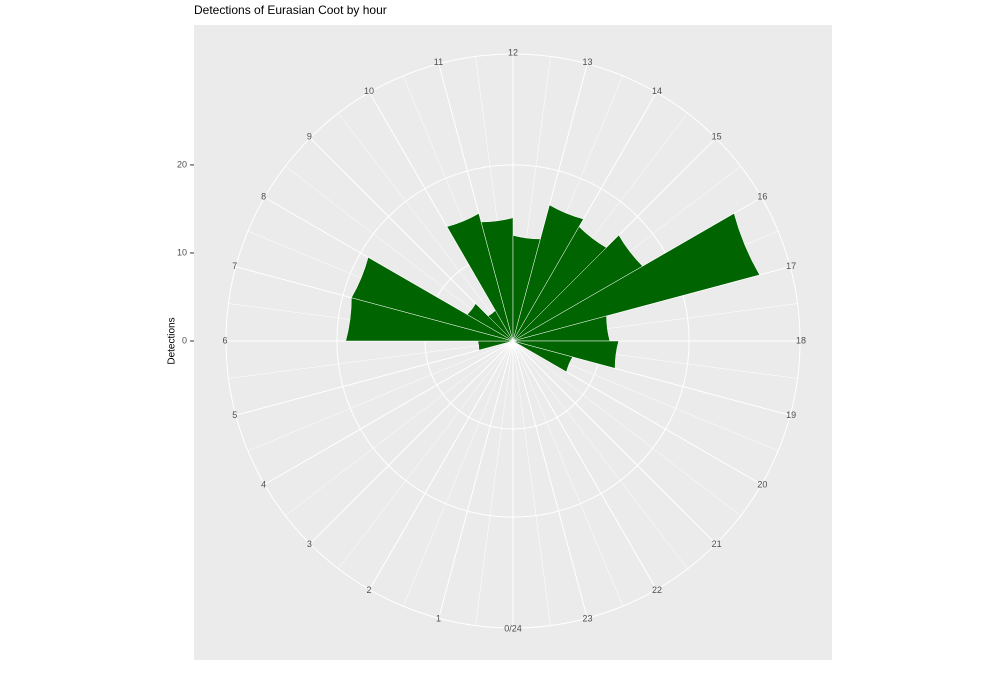 This screenshot has height=685, width=1000. What do you see at coordinates (263, 196) in the screenshot?
I see `theta-label: 8` at bounding box center [263, 196].